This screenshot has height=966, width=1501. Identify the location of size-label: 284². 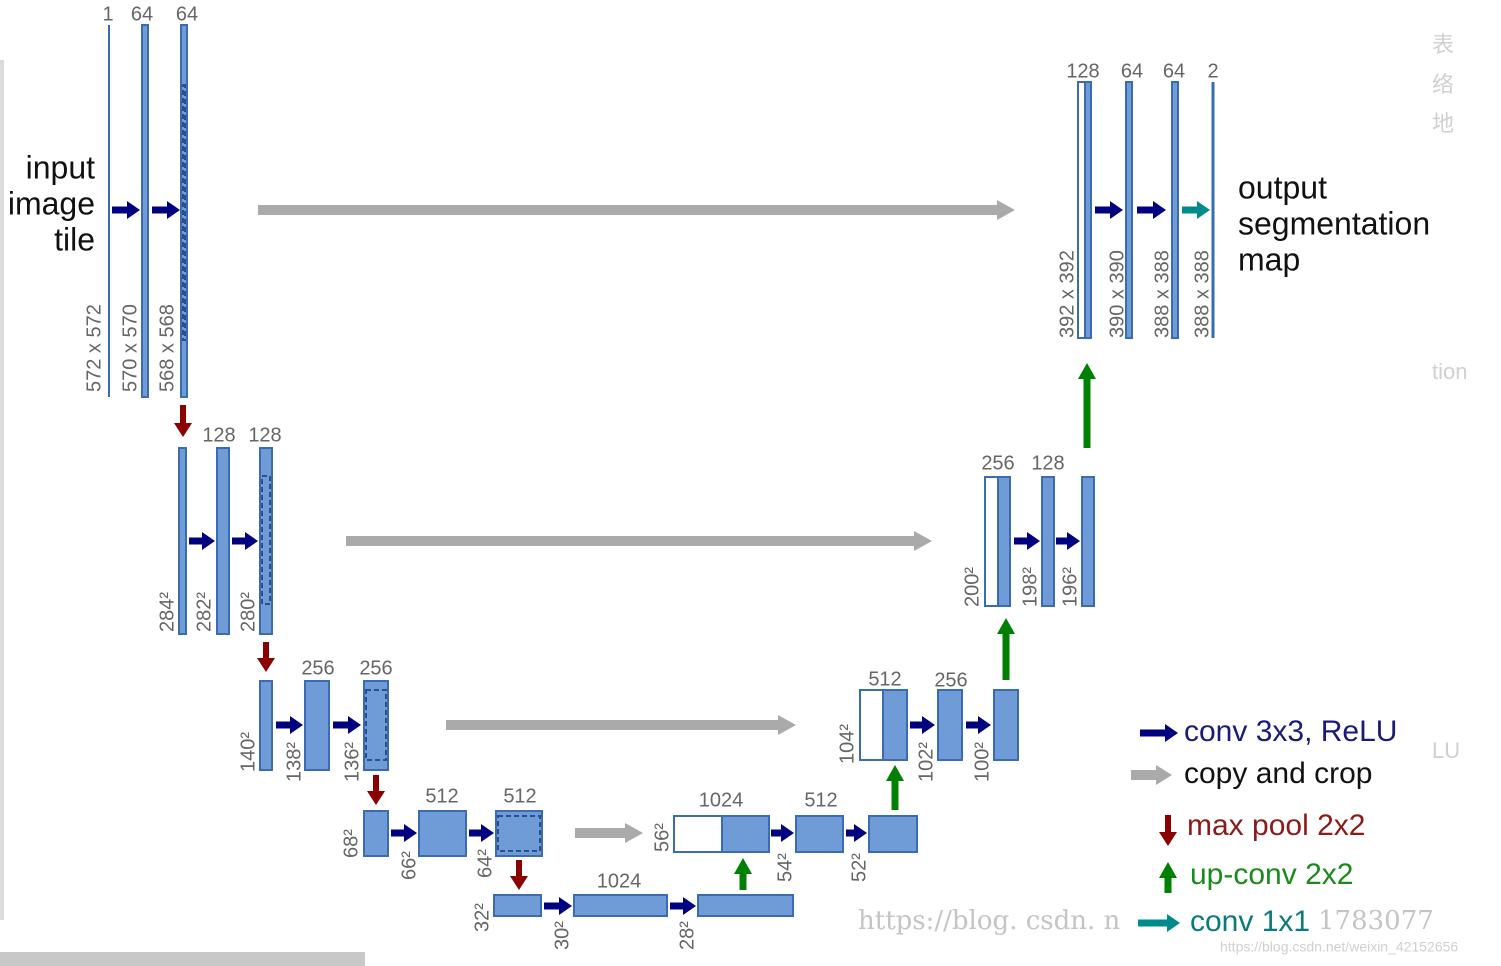
(167, 612).